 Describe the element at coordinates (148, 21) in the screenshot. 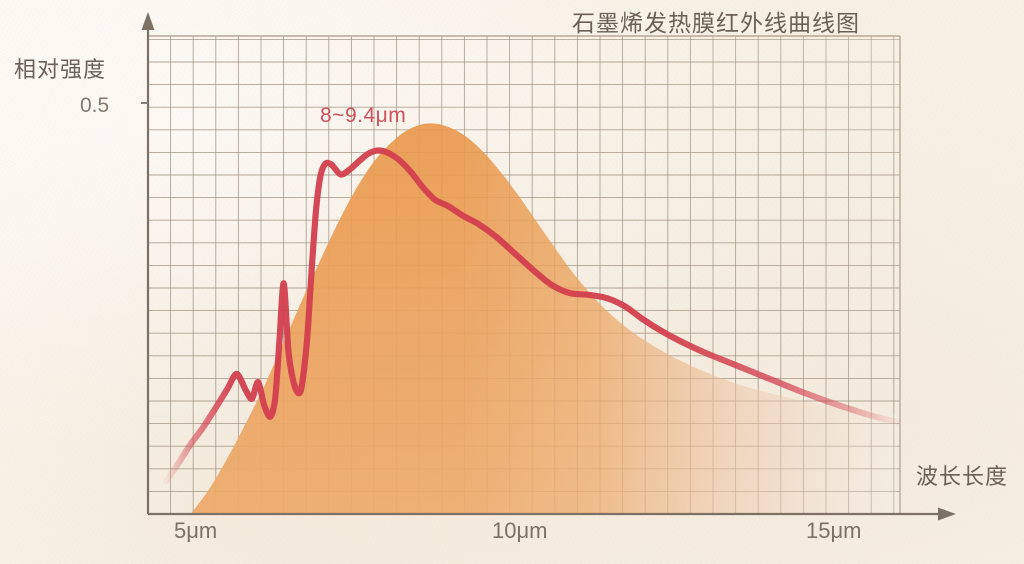

I see `up-arrow-icon` at that location.